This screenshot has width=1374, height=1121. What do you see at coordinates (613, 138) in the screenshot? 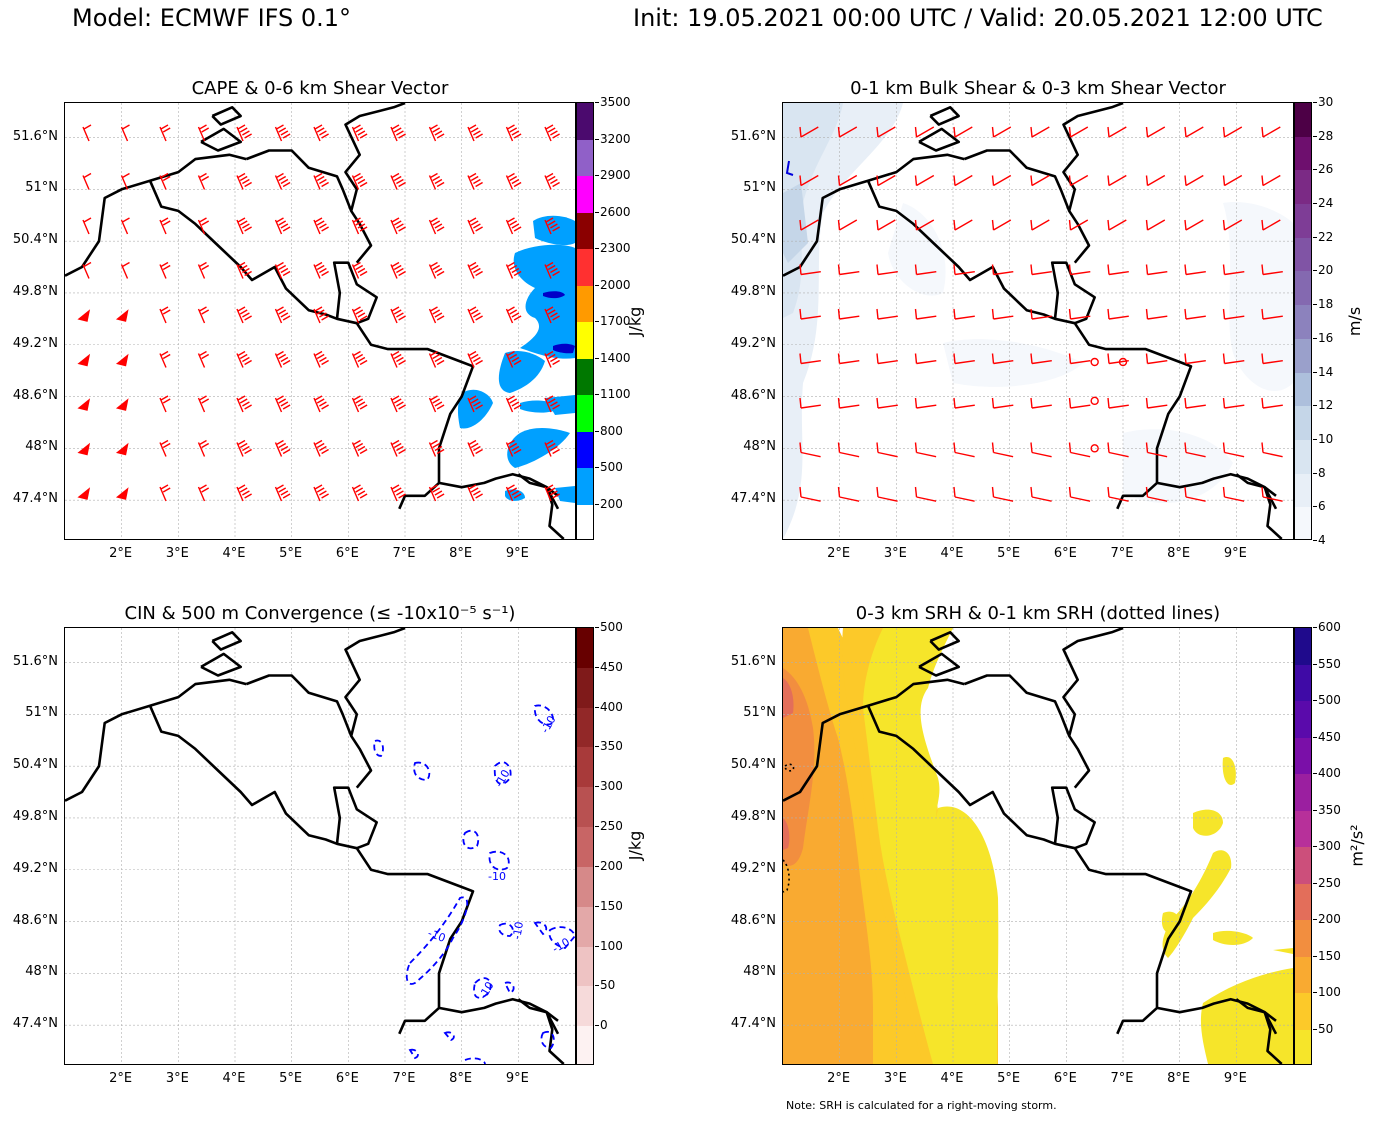
I see `colorbar-tick-label: 3200` at bounding box center [613, 138].